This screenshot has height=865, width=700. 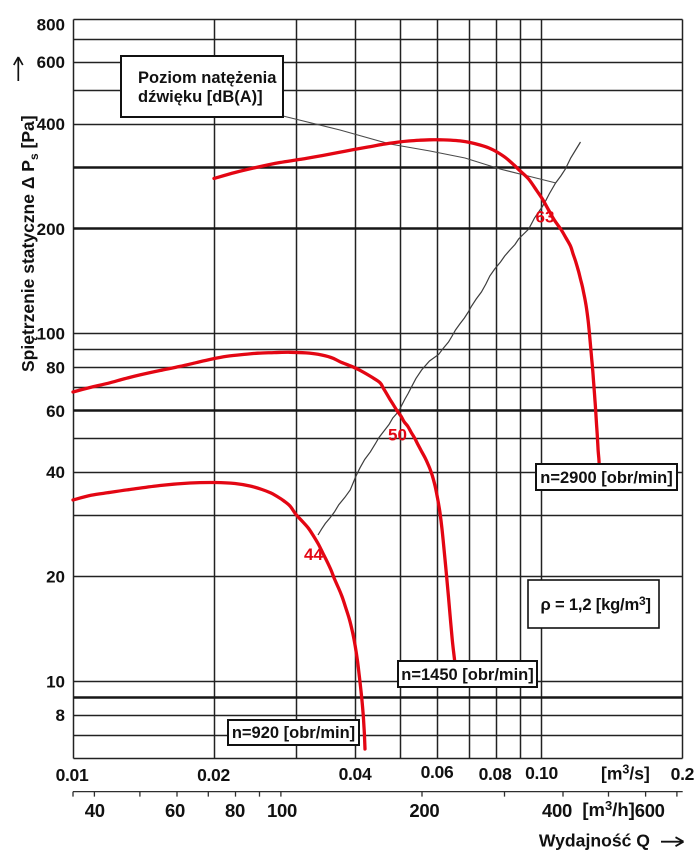 I want to click on svg-text: 63, so click(x=545, y=217).